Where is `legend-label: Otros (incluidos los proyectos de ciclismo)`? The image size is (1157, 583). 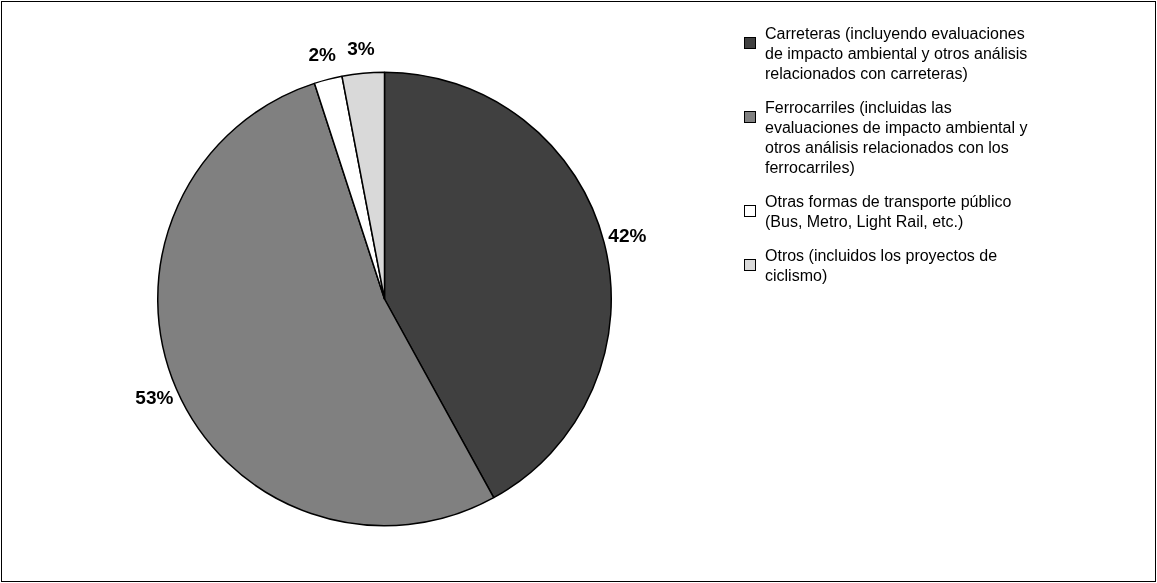 legend-label: Otros (incluidos los proyectos de ciclismo) is located at coordinates (882, 266).